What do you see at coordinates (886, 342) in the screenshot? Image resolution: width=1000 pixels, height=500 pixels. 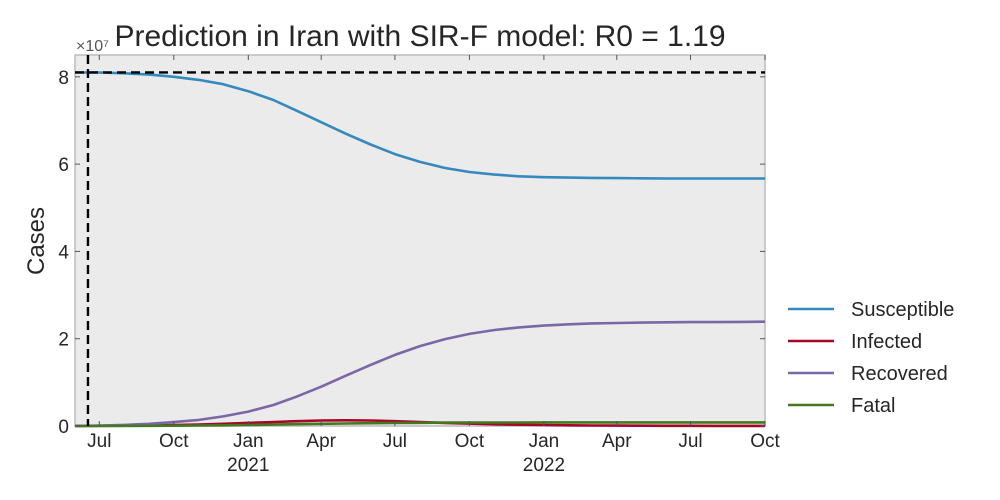 I see `legend-label-infected: Infected` at bounding box center [886, 342].